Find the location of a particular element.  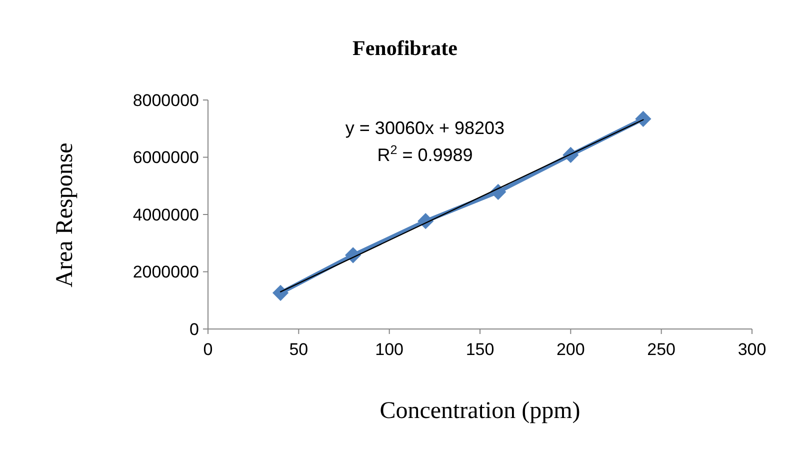

y-tick-label: 4000000 is located at coordinates (165, 214).